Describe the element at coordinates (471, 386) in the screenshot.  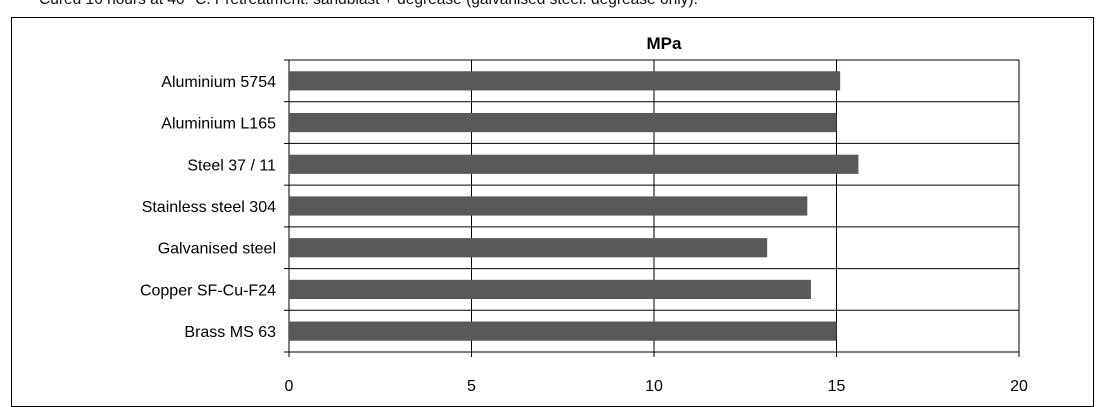
I see `x-tick-label: 5` at that location.